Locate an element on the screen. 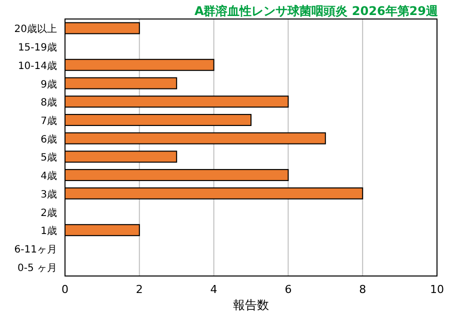 This screenshot has width=461, height=321. y-tick-label: 9歳 is located at coordinates (48, 84).